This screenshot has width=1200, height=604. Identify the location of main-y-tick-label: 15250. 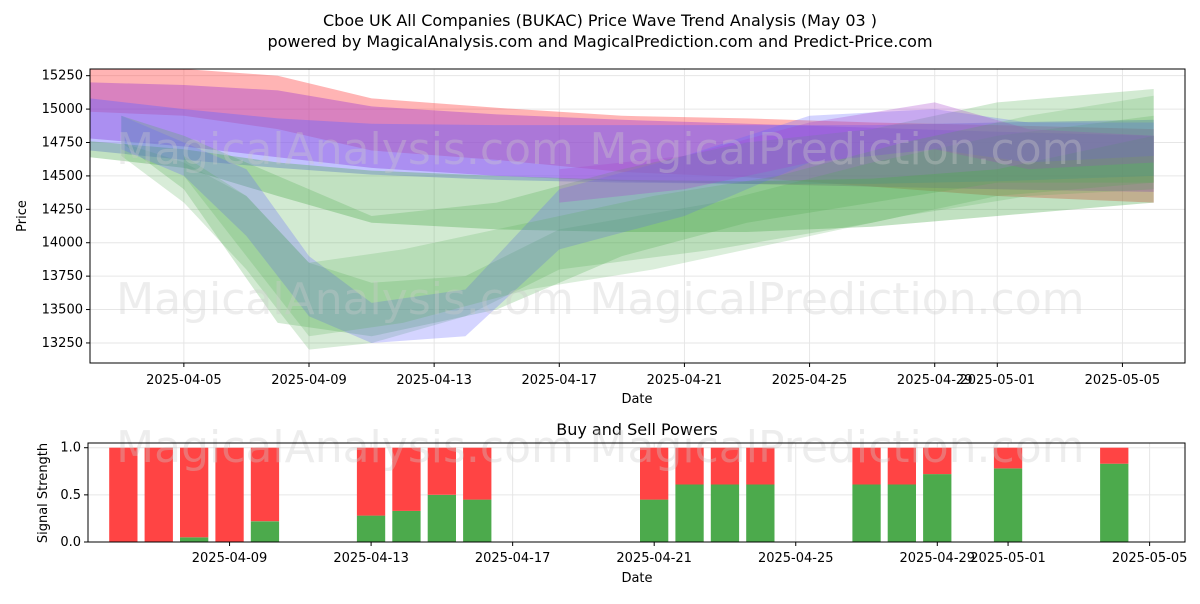
(62, 76).